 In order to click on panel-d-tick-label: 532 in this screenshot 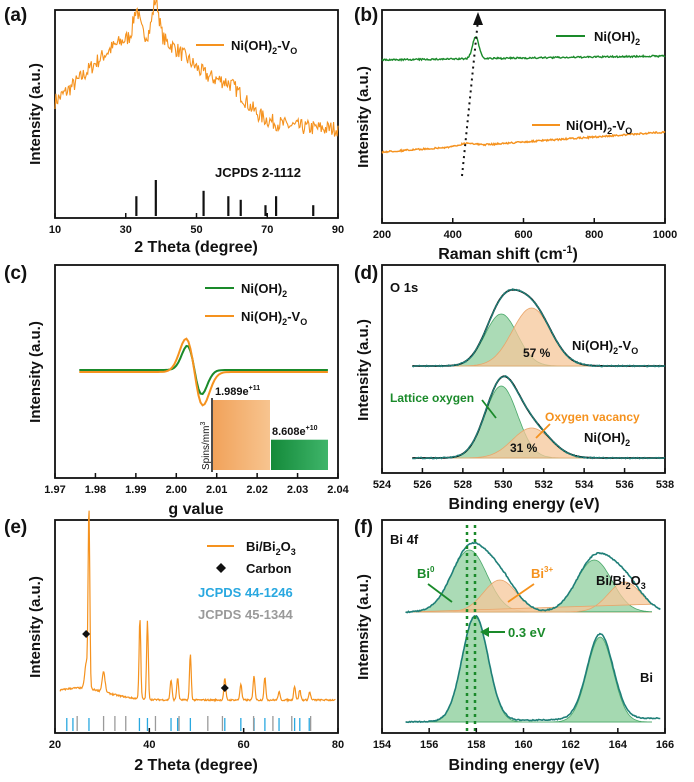, I will do `click(544, 485)`.